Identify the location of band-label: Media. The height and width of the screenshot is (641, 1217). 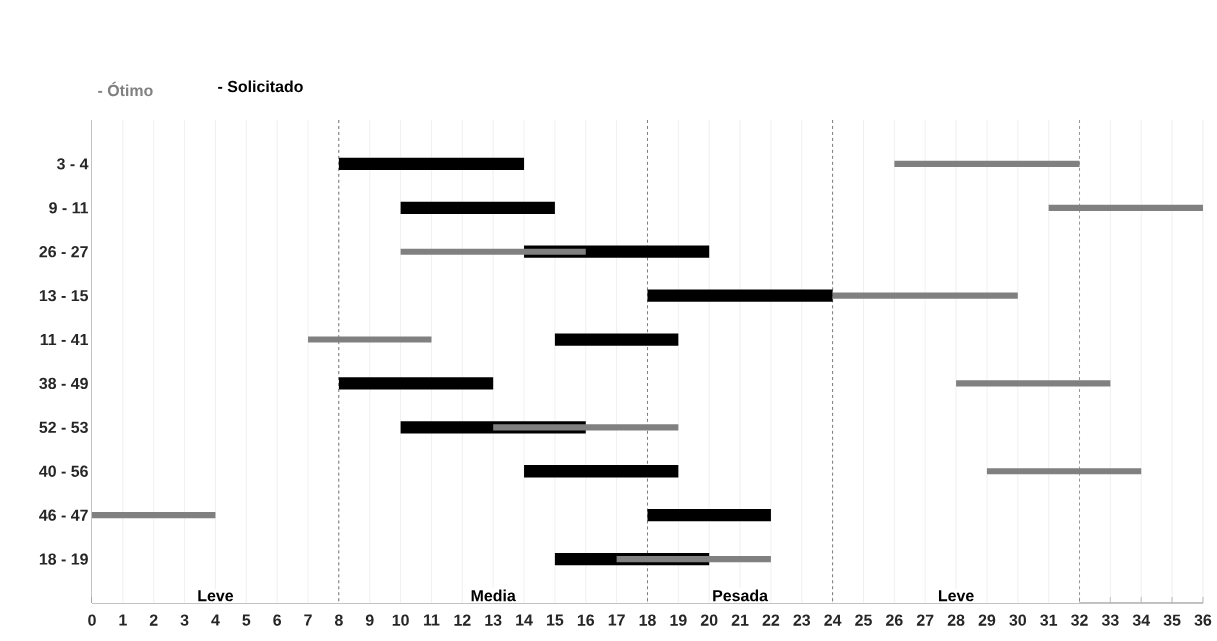
(493, 595).